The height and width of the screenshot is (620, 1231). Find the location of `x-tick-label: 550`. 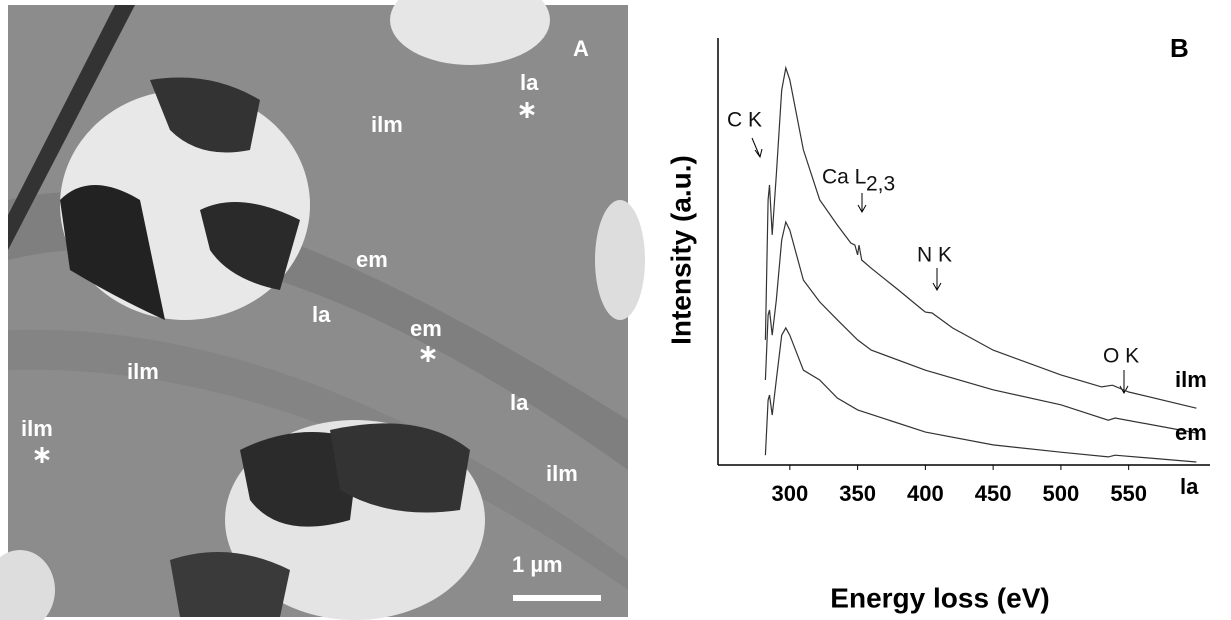

x-tick-label: 550 is located at coordinates (1128, 493).